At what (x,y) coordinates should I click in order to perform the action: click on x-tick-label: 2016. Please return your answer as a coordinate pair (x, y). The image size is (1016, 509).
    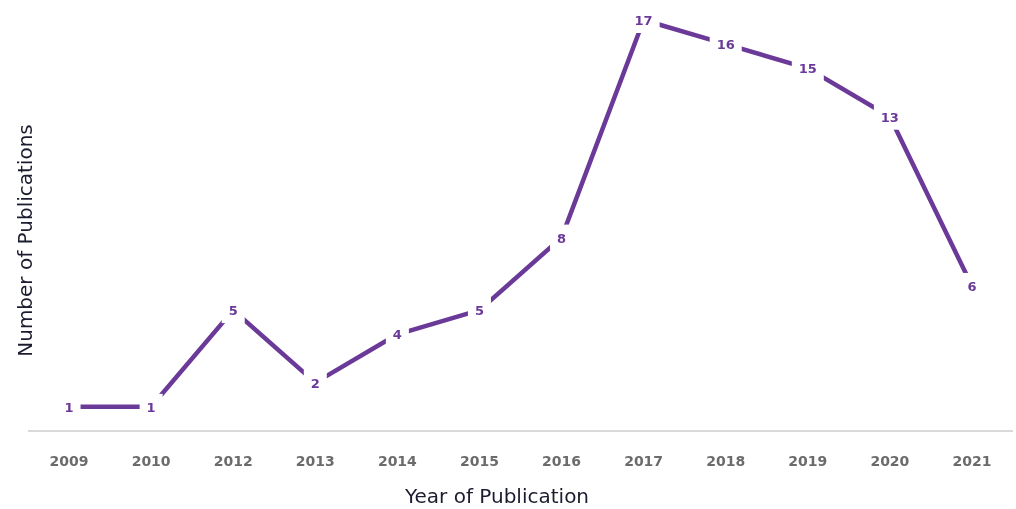
    Looking at the image, I should click on (562, 461).